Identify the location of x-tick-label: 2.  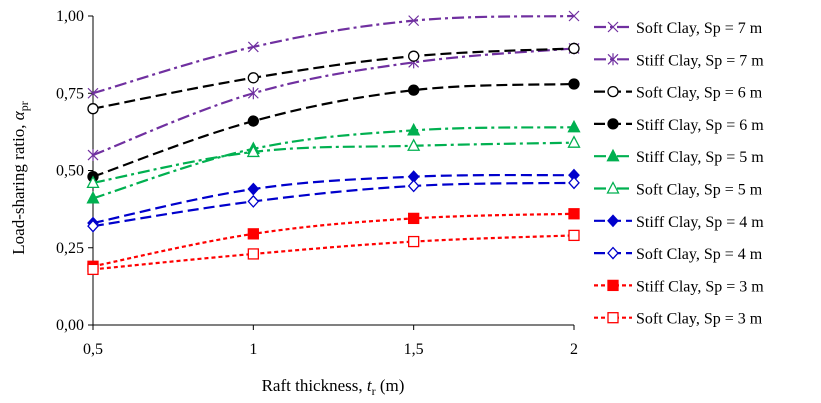
(574, 349).